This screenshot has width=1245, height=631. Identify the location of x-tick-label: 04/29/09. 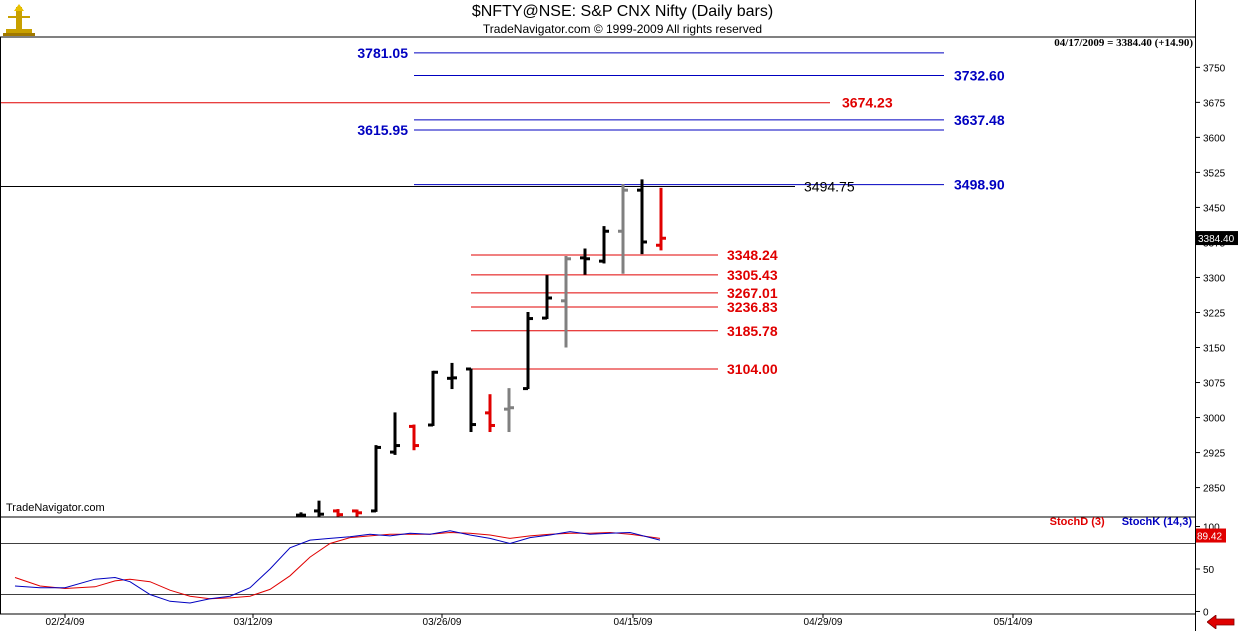
(823, 622).